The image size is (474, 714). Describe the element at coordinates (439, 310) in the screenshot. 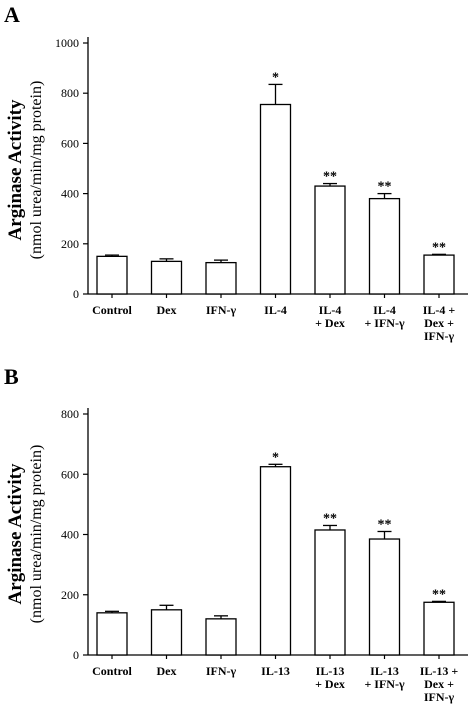

I see `x-tick-label: IL-4 +` at that location.